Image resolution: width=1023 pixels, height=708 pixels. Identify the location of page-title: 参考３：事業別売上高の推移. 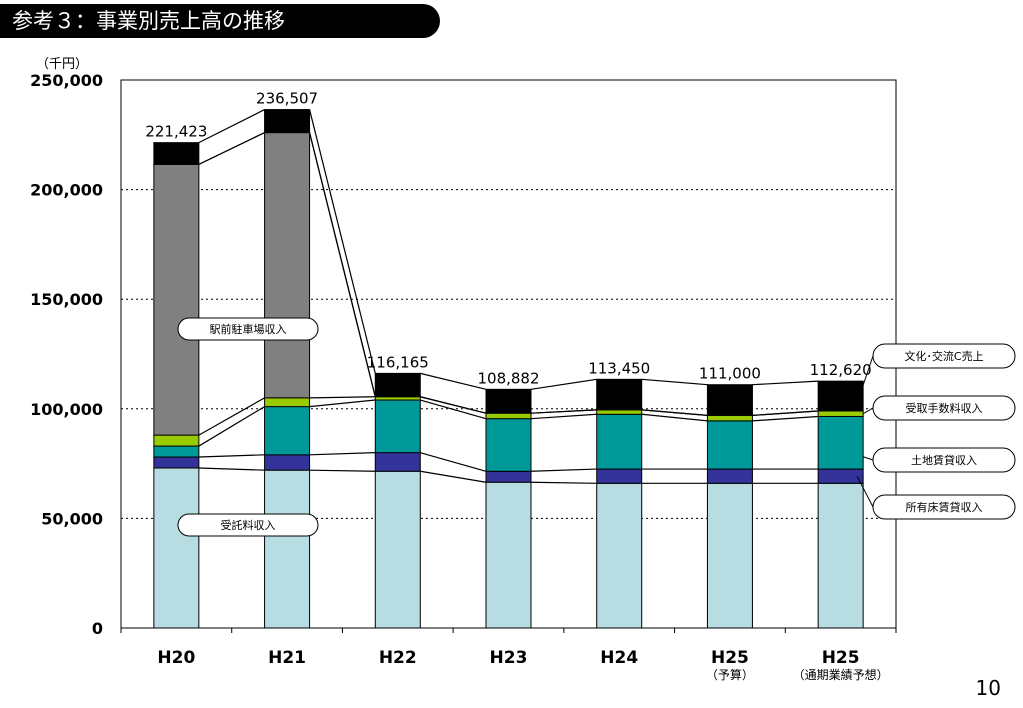
(220, 21).